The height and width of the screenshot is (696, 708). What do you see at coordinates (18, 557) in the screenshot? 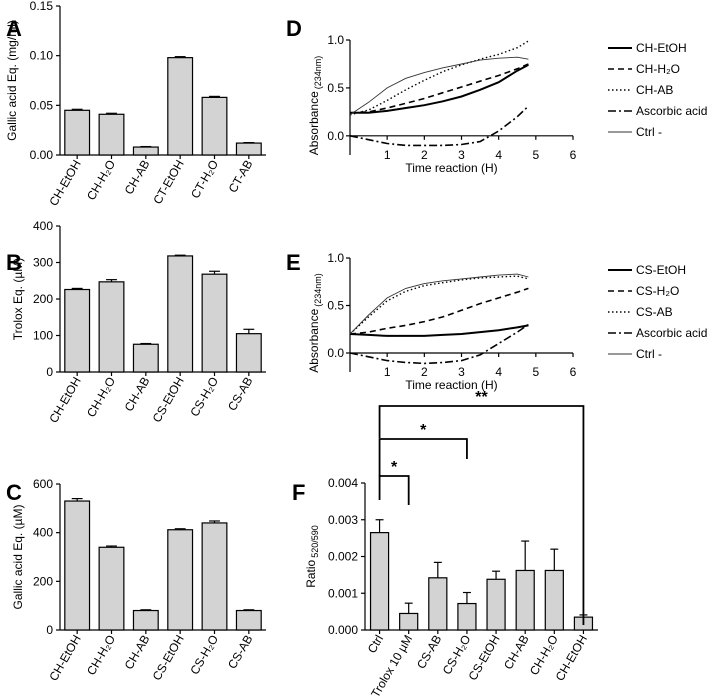
I see `y-axis-title-main: Gallic acid Eq. (µM)` at bounding box center [18, 557].